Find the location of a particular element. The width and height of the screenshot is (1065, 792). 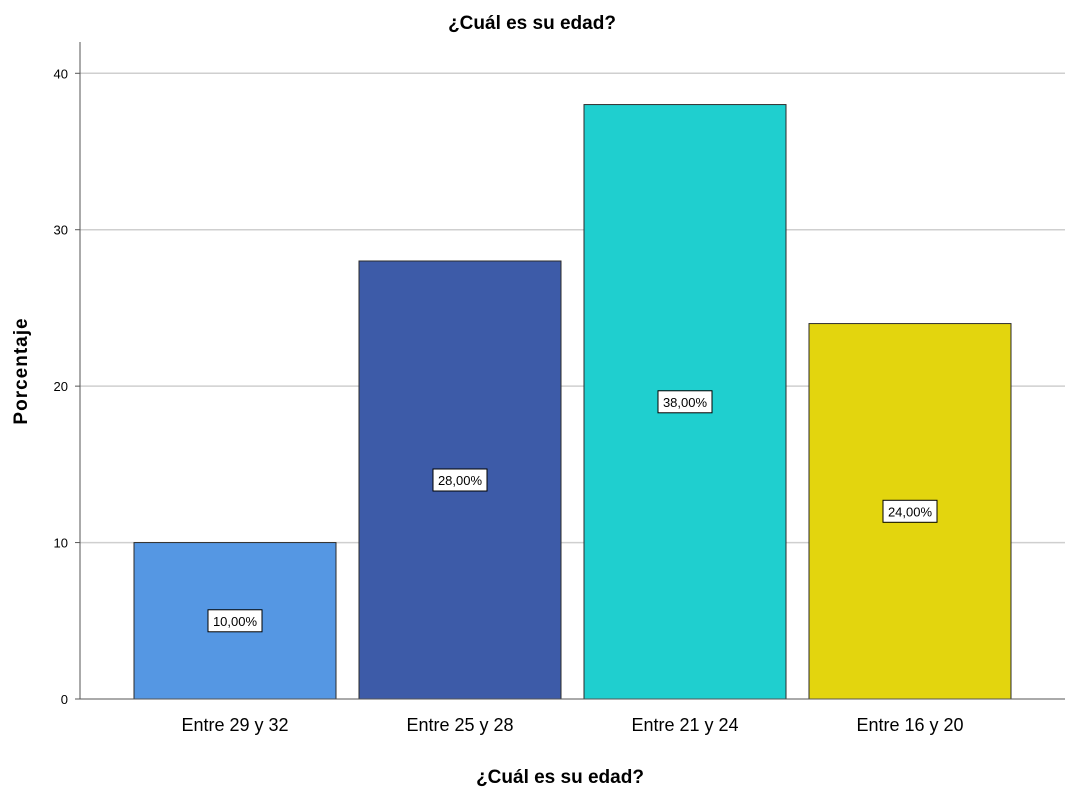

x-tick-label: Entre 29 y 32 is located at coordinates (234, 725).